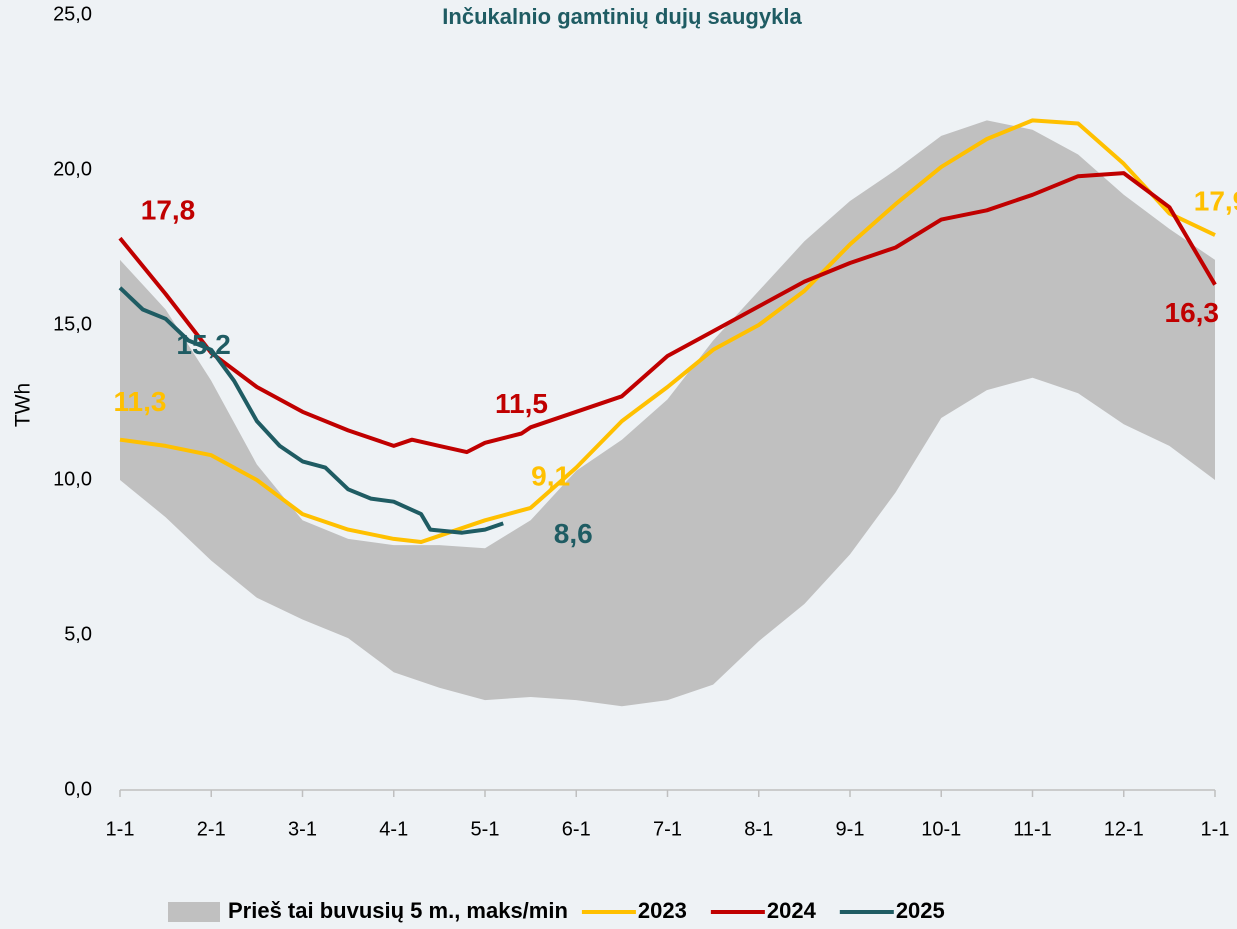  Describe the element at coordinates (1124, 829) in the screenshot. I see `x-tick-label: 12-1` at that location.